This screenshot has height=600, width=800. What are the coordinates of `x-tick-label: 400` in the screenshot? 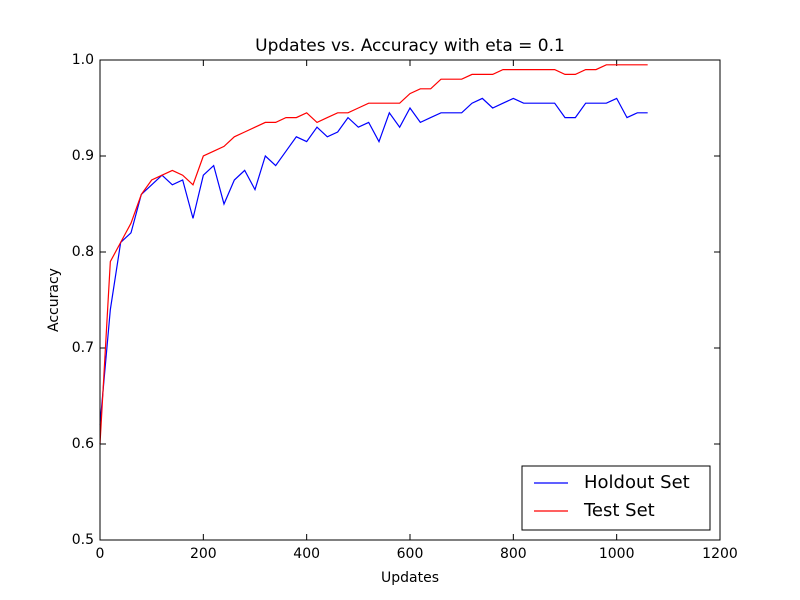 It's located at (306, 554).